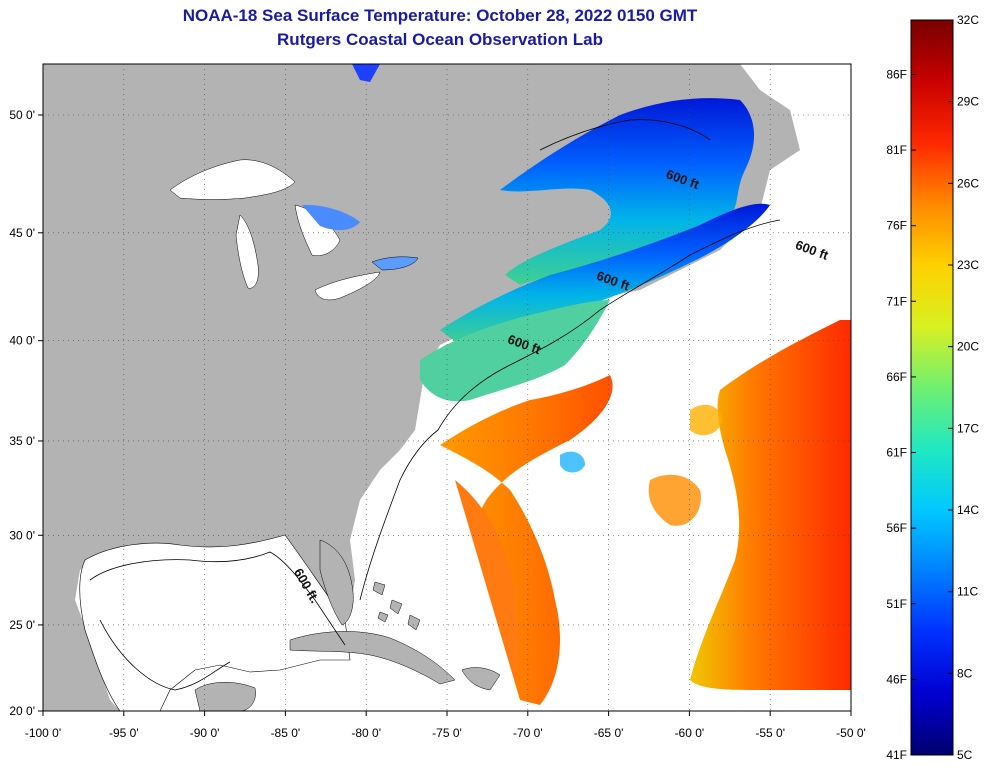  Describe the element at coordinates (967, 592) in the screenshot. I see `celsius-label: 11C` at that location.